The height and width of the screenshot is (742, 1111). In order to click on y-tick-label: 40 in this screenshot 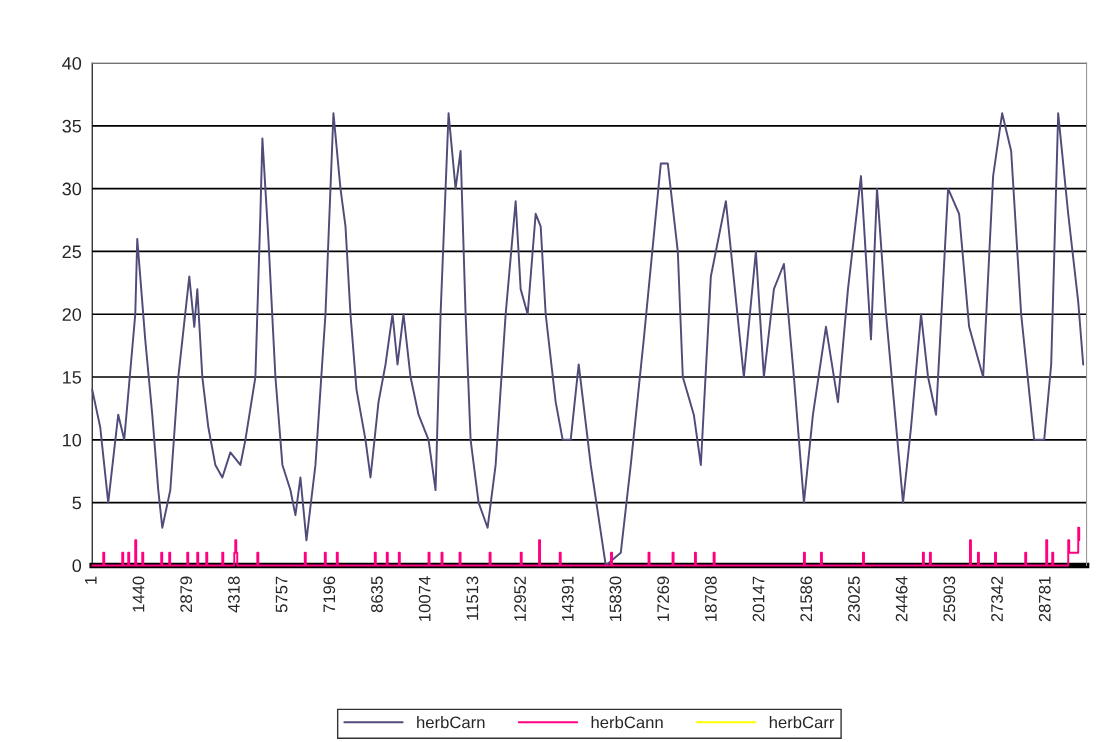, I will do `click(72, 63)`.